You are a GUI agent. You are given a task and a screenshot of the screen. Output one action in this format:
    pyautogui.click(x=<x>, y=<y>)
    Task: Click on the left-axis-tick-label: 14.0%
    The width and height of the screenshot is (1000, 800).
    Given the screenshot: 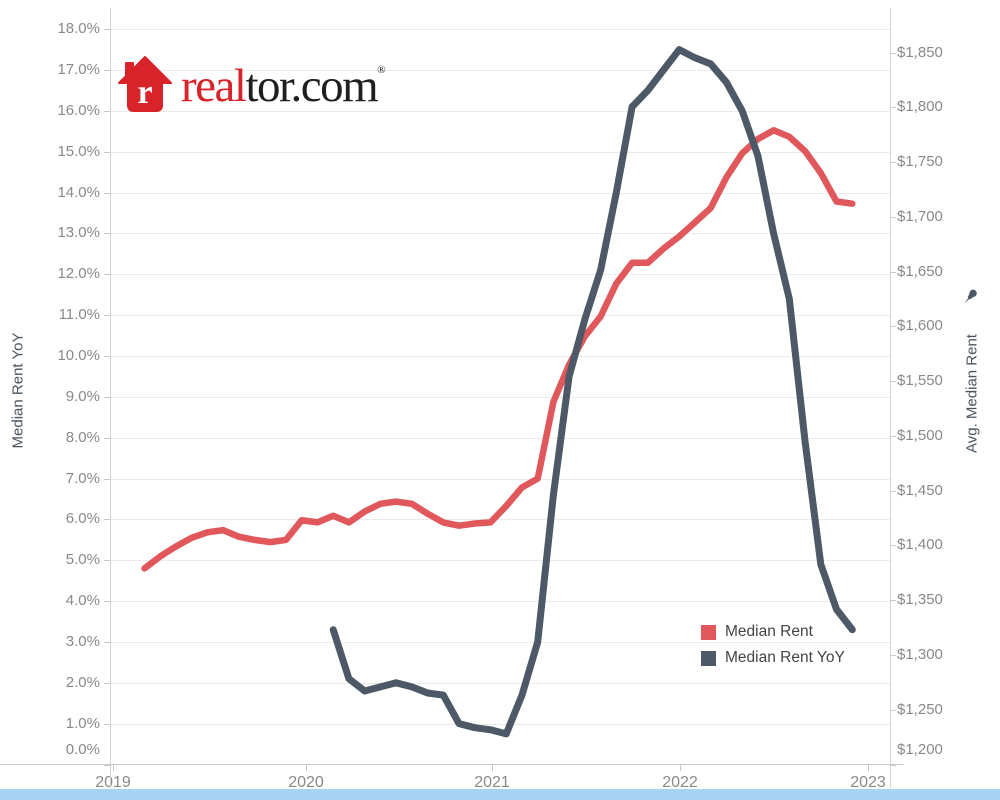 What is the action you would take?
    pyautogui.click(x=78, y=192)
    